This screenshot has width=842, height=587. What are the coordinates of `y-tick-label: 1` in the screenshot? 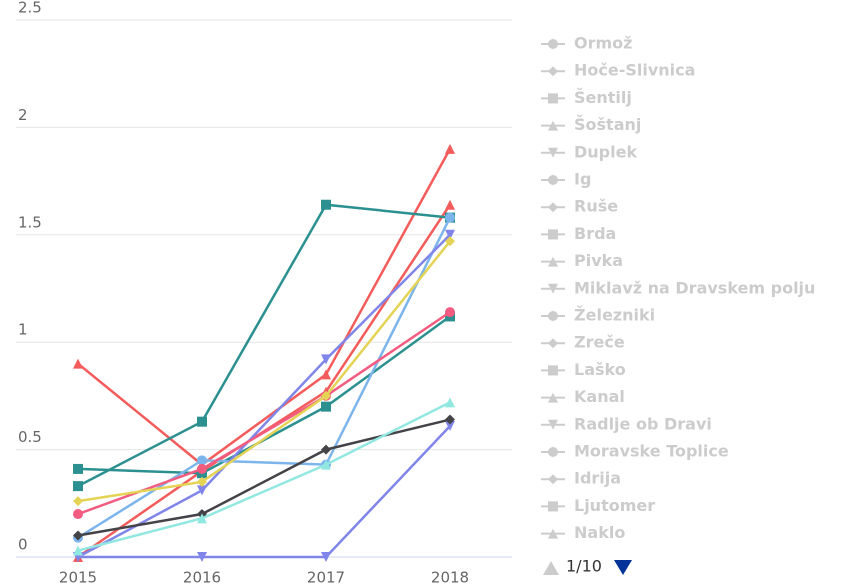 It's located at (23, 330).